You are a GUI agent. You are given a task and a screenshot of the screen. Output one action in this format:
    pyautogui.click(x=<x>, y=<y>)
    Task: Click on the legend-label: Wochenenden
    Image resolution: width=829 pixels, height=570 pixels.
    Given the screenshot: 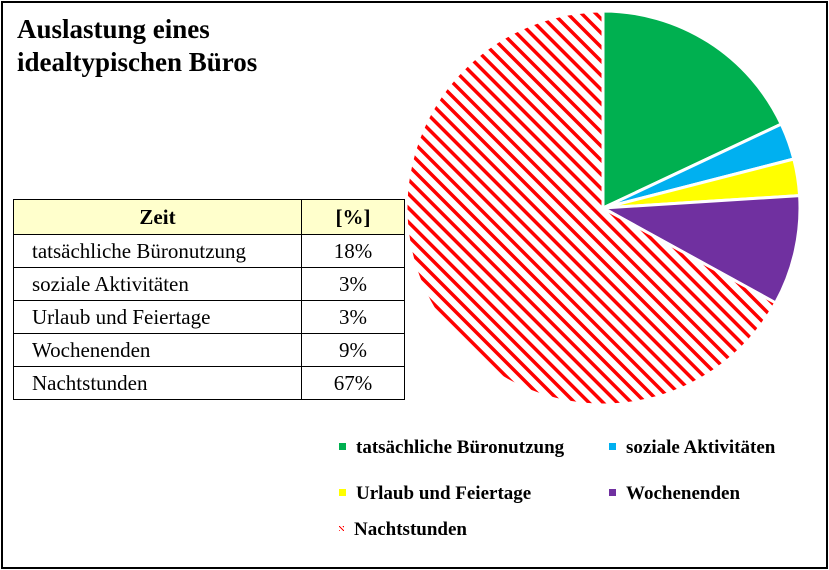 What is the action you would take?
    pyautogui.click(x=683, y=493)
    